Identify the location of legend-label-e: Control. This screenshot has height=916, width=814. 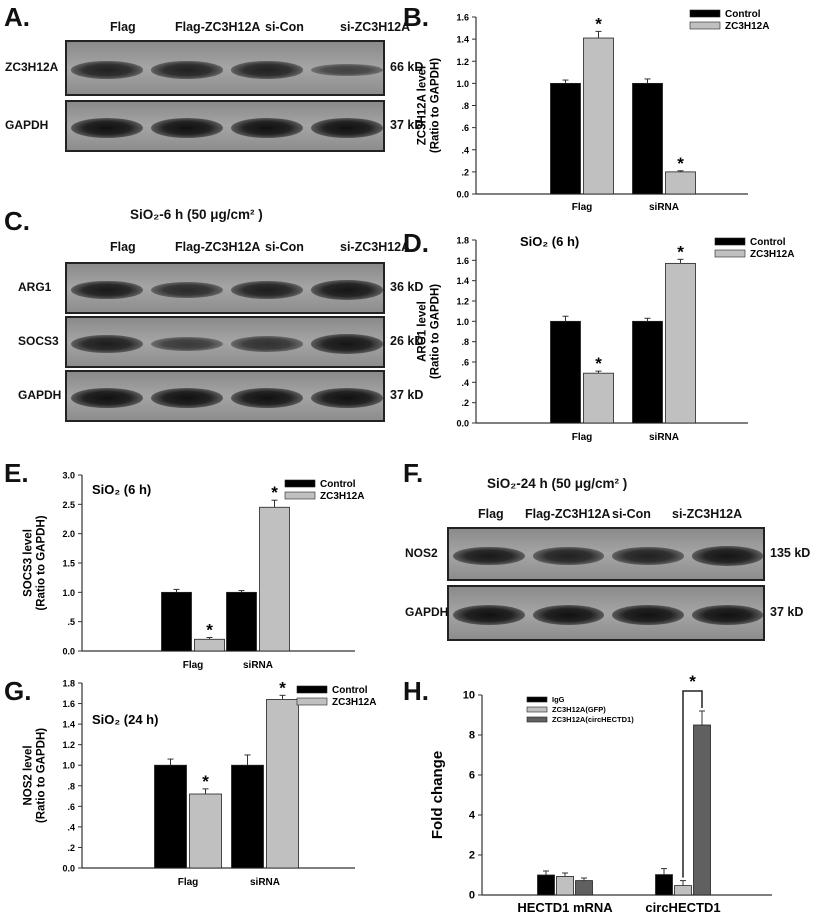
(338, 484).